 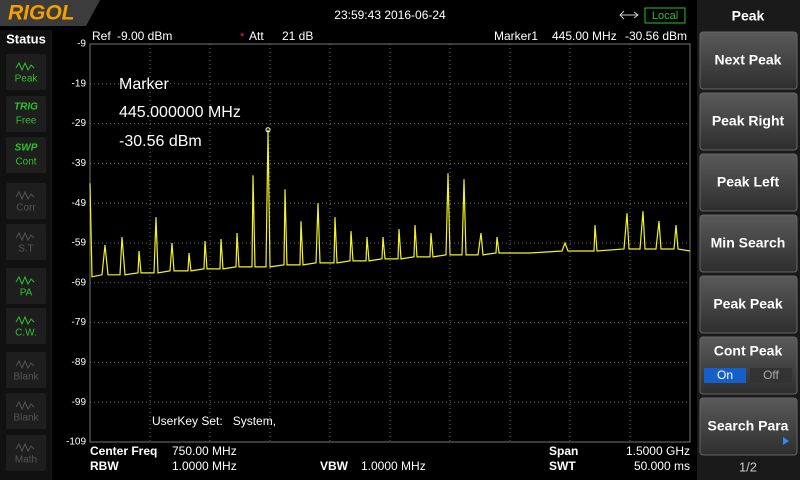 What do you see at coordinates (104, 466) in the screenshot?
I see `rbw-label: RBW` at bounding box center [104, 466].